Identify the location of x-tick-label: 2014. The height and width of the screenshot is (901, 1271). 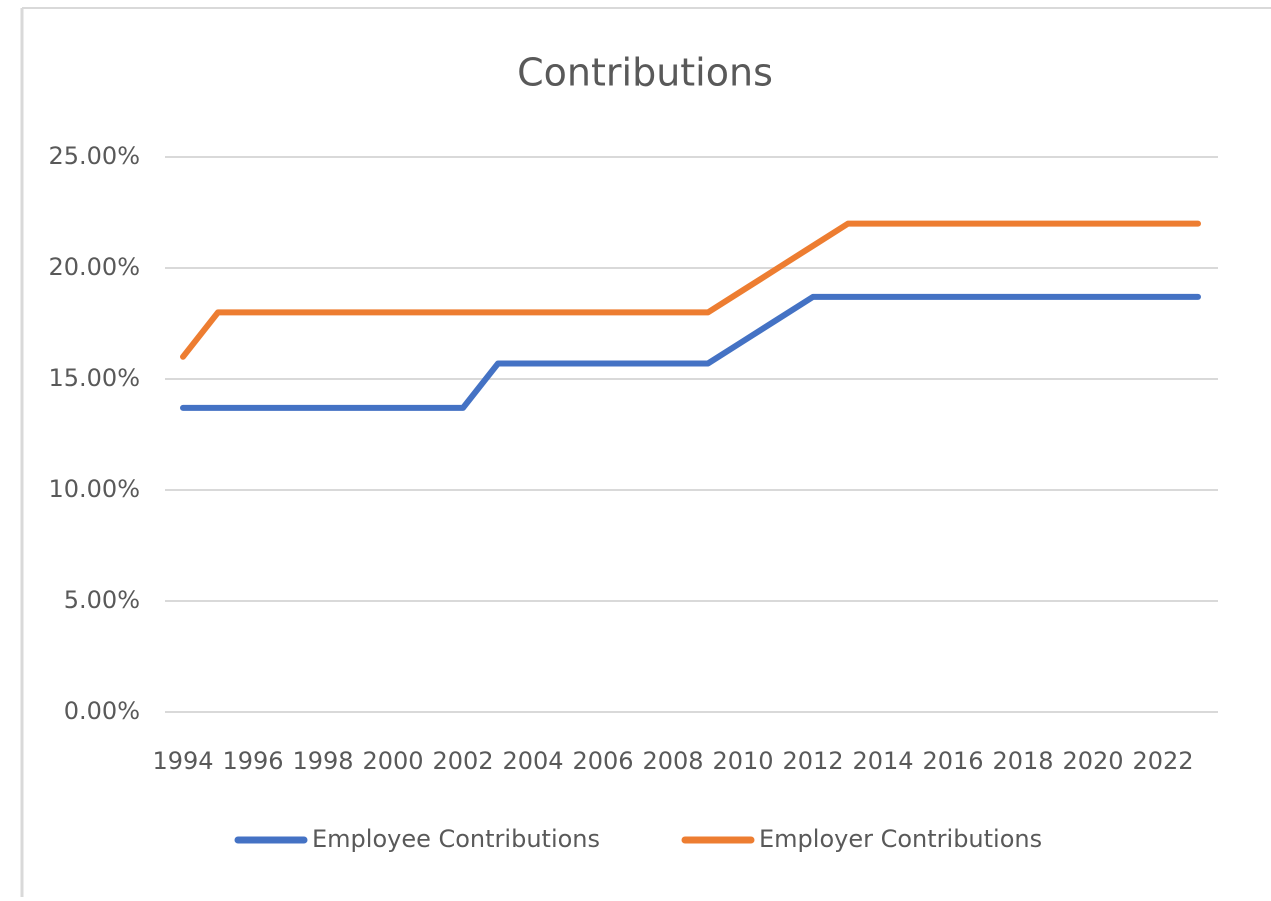
(882, 761).